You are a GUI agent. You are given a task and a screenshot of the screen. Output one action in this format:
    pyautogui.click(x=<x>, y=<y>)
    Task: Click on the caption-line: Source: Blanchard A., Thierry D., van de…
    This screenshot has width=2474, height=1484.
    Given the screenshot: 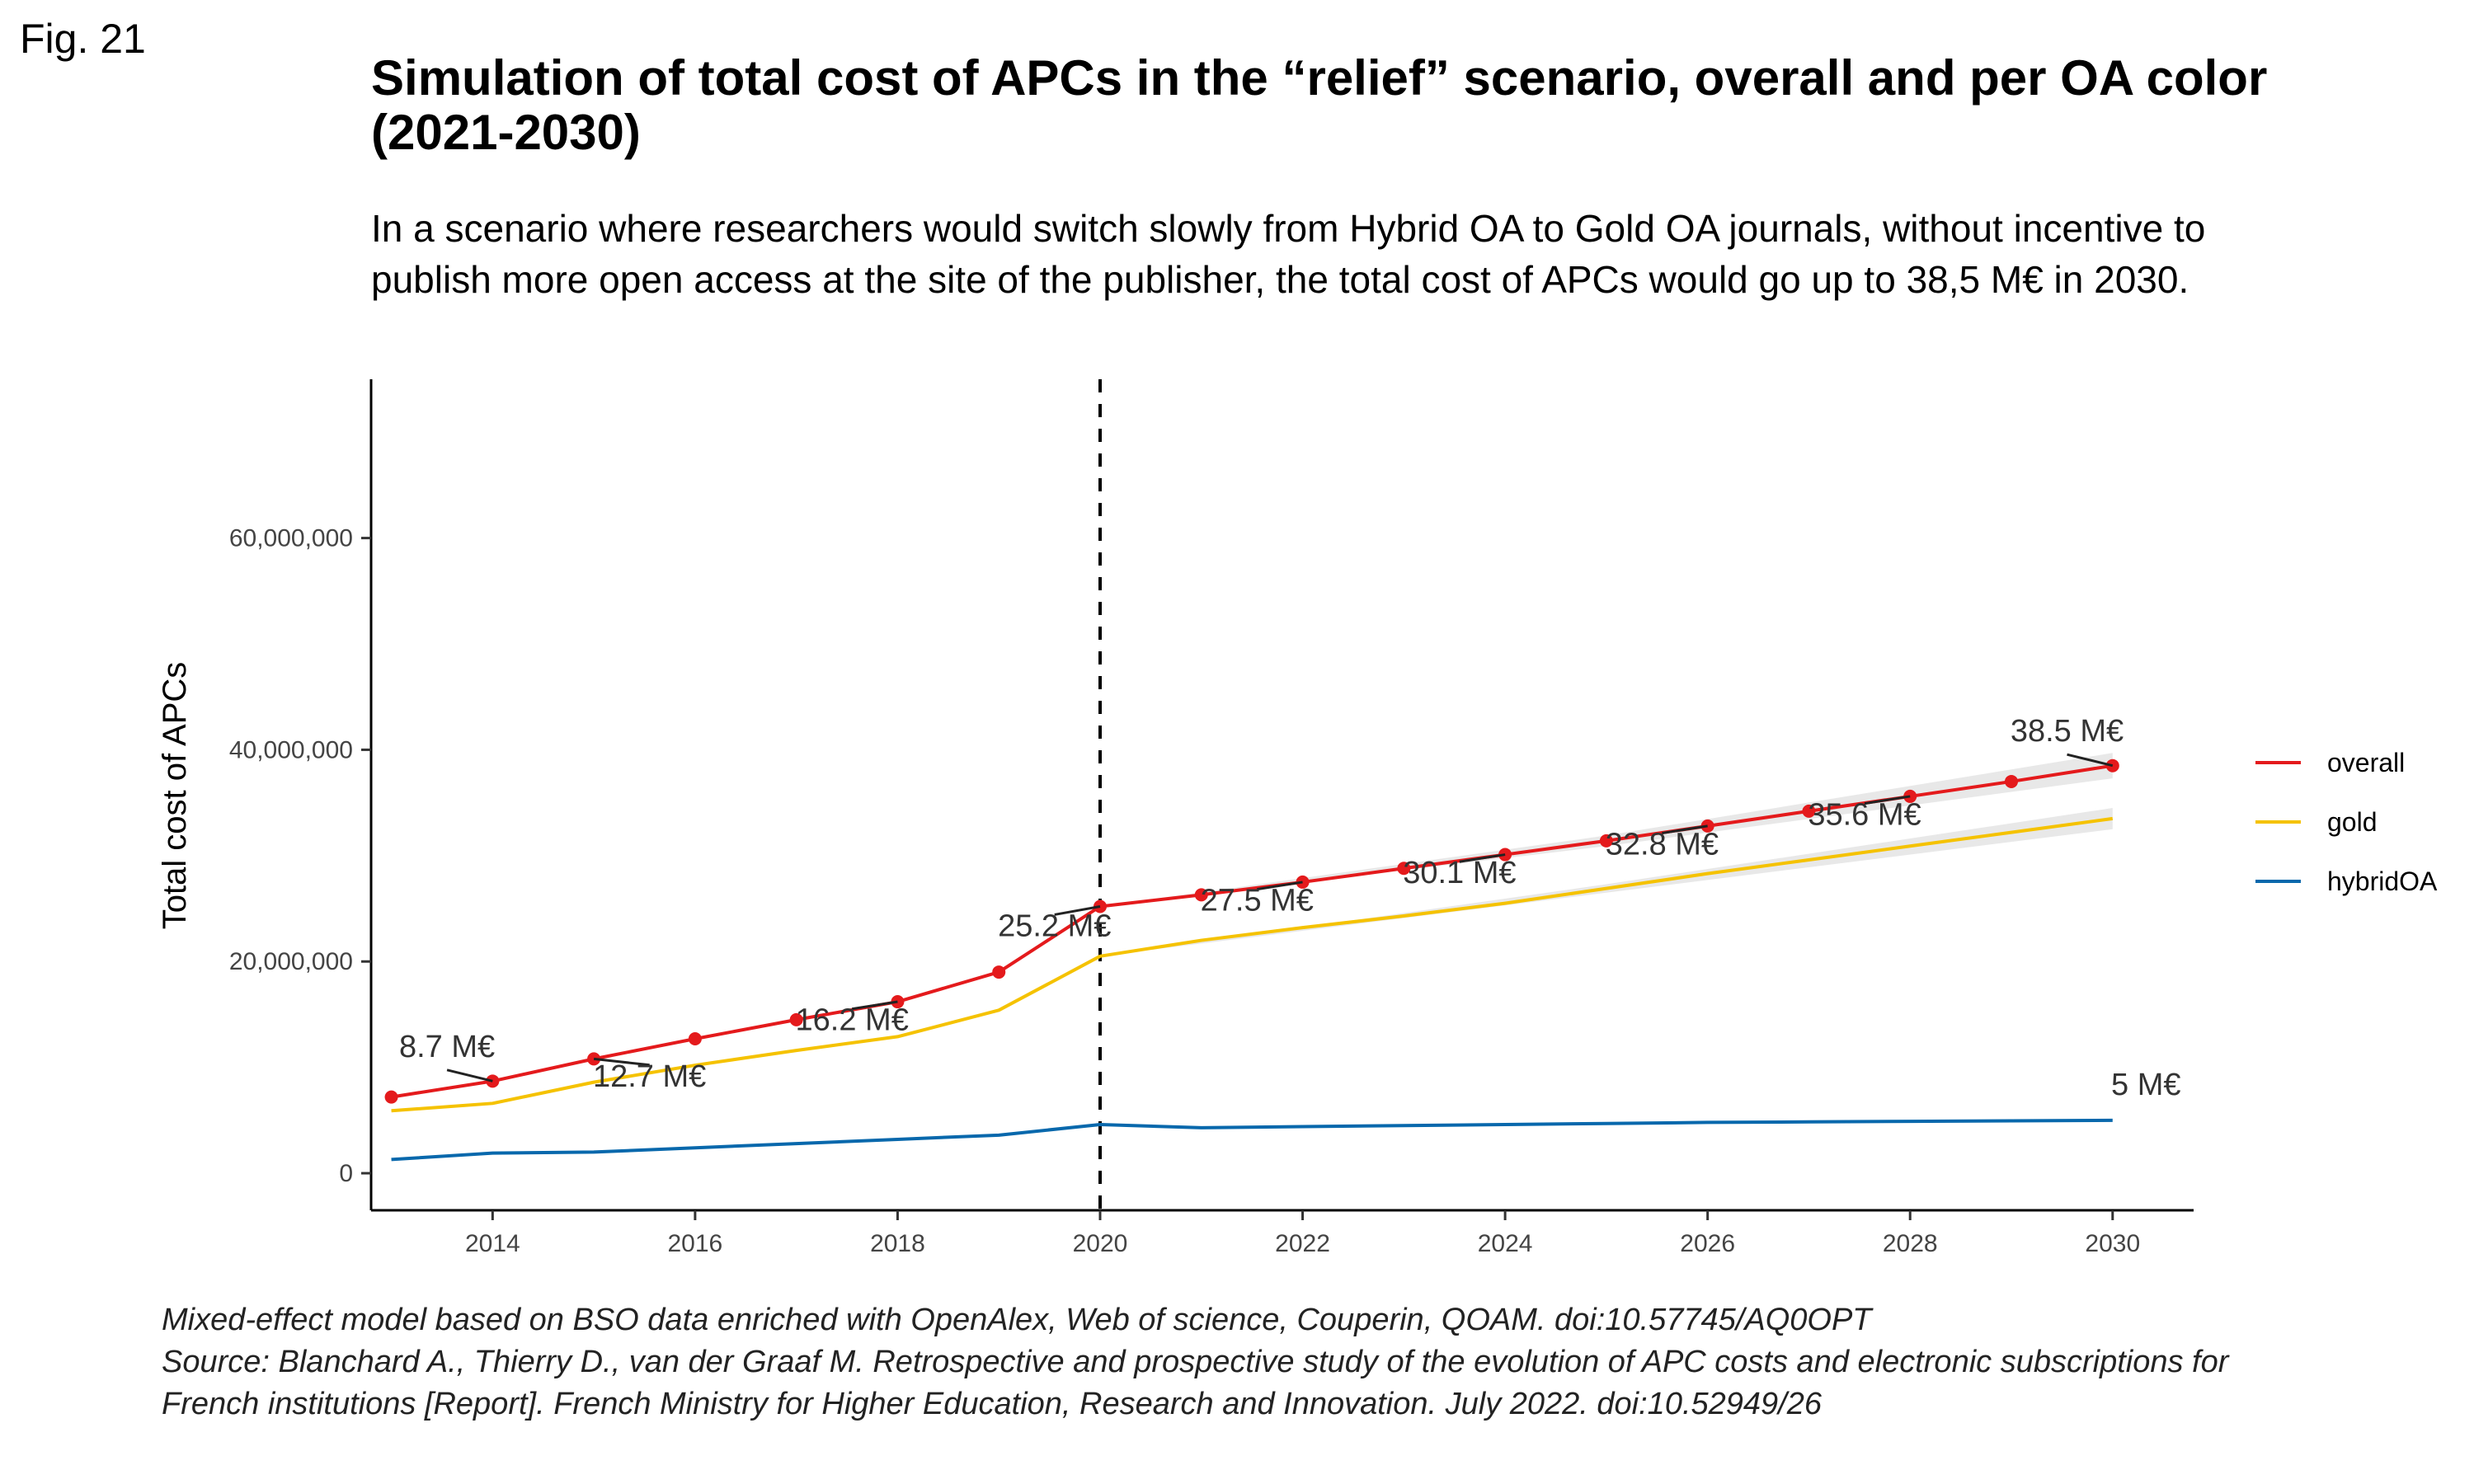 What is the action you would take?
    pyautogui.click(x=1195, y=1362)
    